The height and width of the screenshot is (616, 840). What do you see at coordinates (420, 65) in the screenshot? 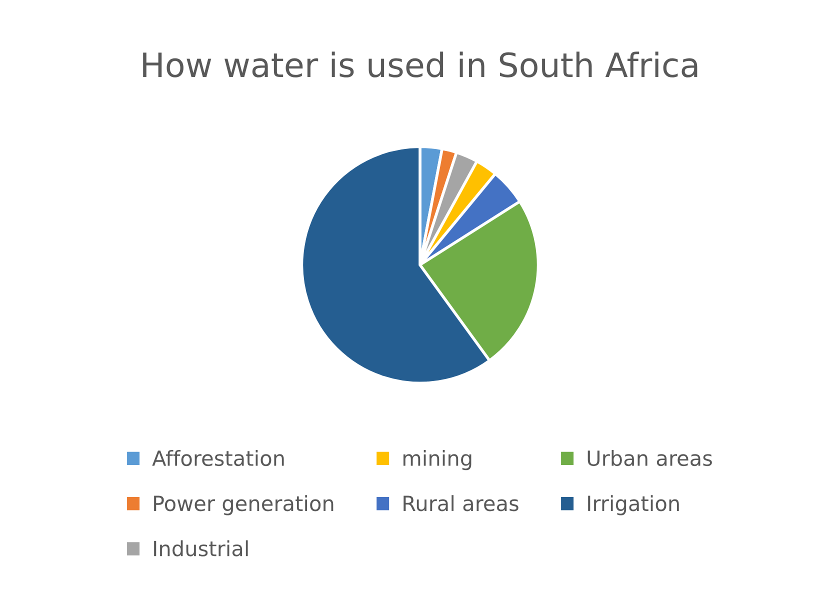
I see `chart-title: How water is used in South Africa` at bounding box center [420, 65].